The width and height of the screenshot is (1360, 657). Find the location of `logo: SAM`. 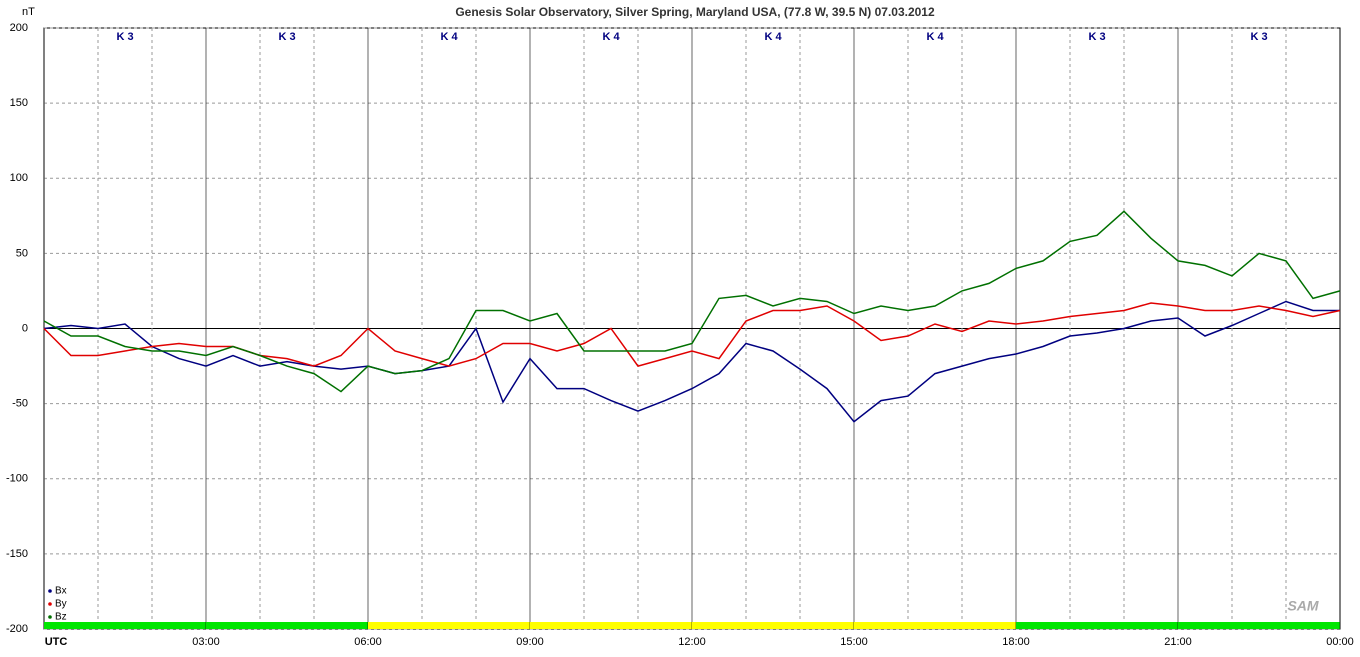

logo: SAM is located at coordinates (1302, 606).